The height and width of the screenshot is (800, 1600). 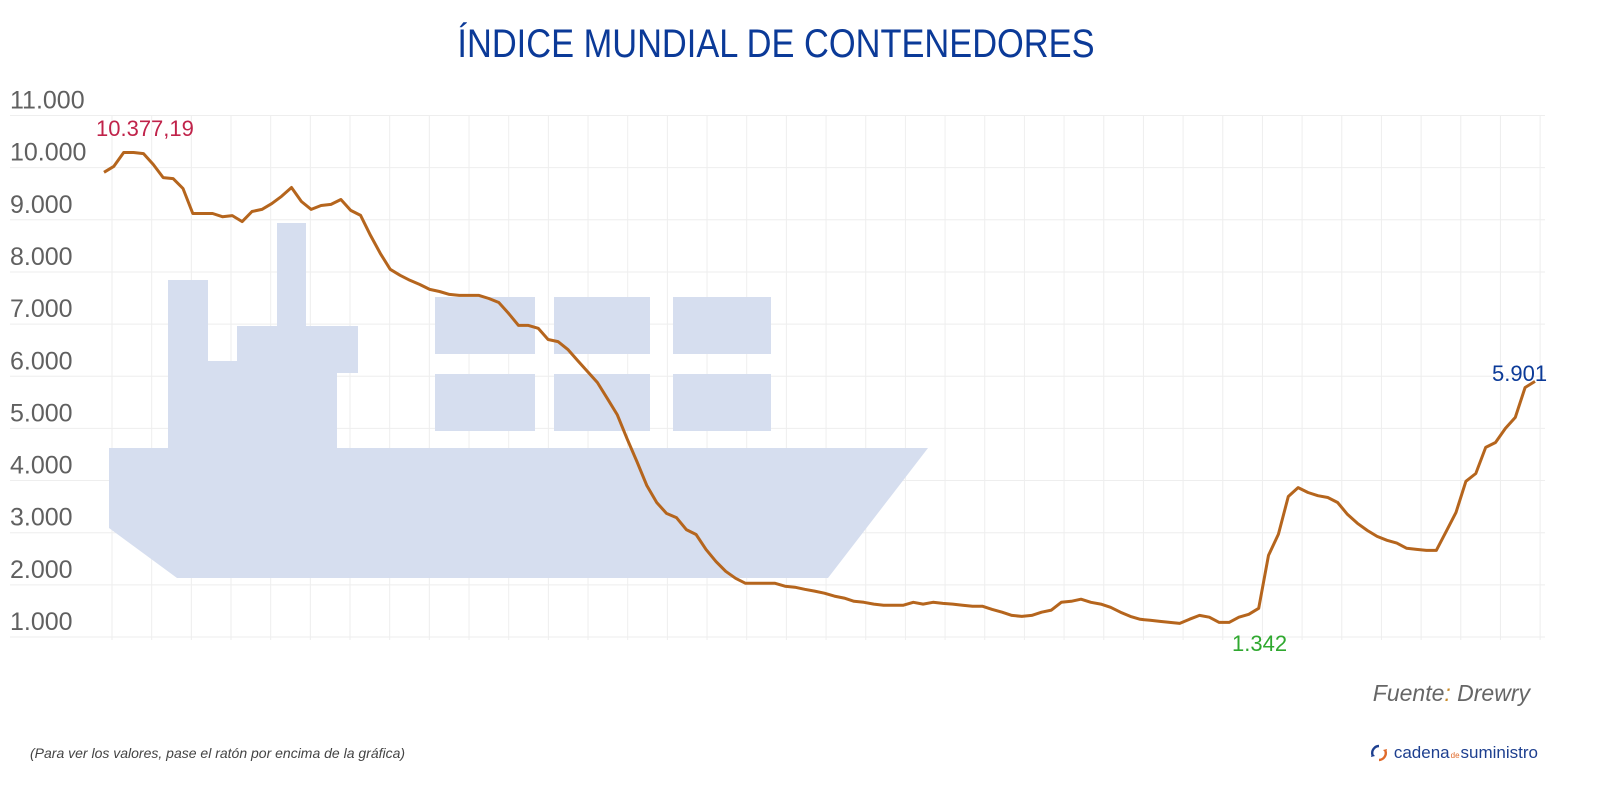 I want to click on source-label: Fuente, so click(x=1408, y=693).